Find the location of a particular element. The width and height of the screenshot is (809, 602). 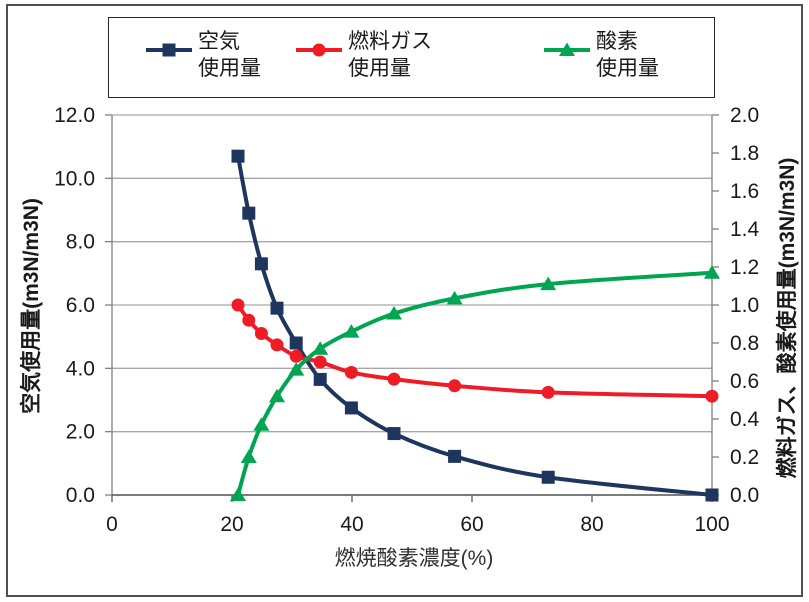

tick-label: 100 is located at coordinates (711, 524).